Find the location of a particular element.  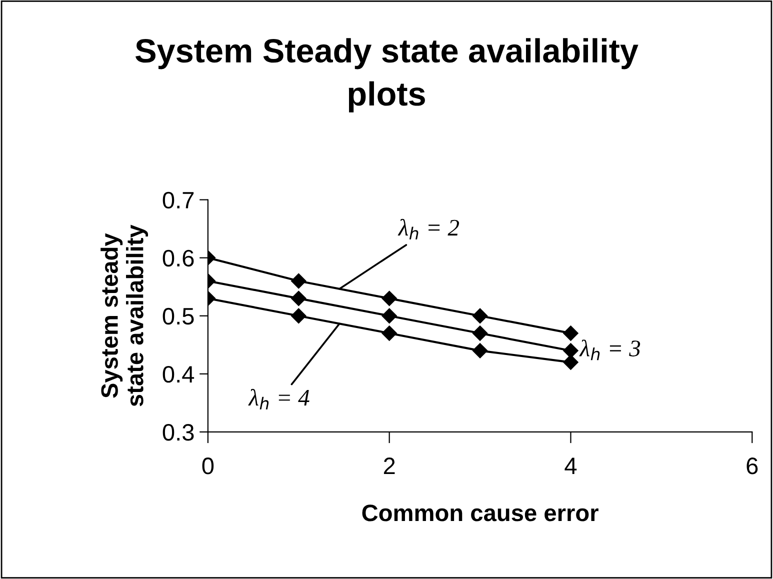

x-tick-label: 6 is located at coordinates (752, 466).